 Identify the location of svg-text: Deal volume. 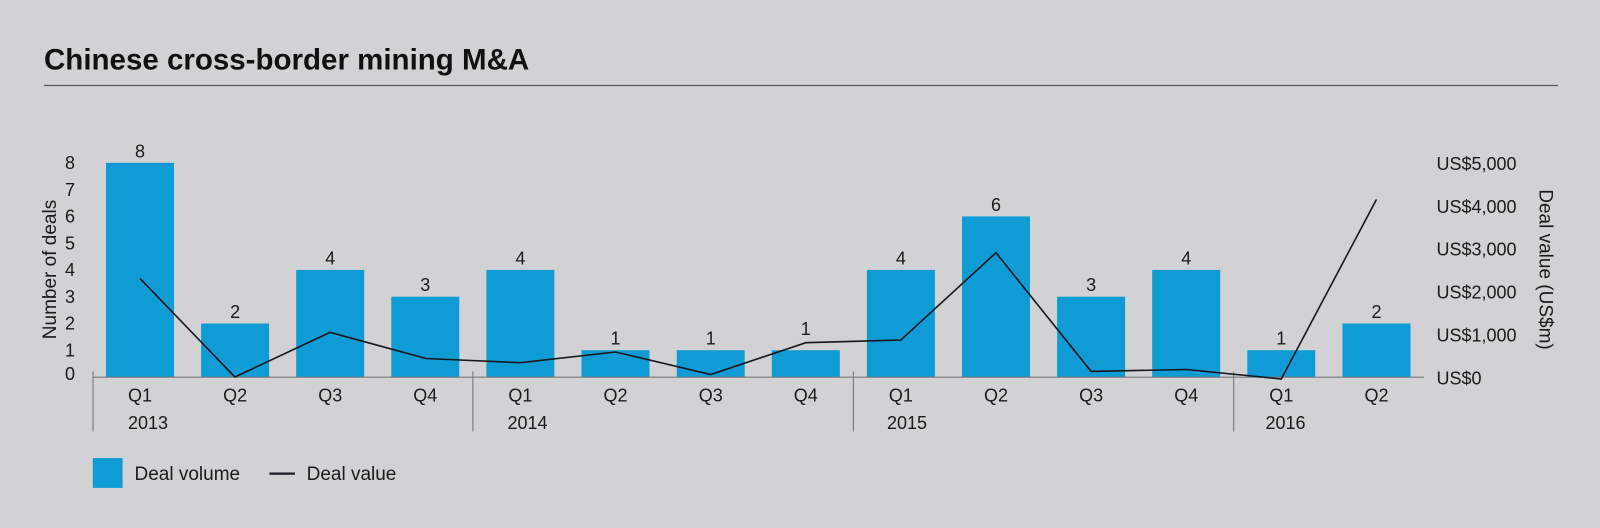
(188, 474).